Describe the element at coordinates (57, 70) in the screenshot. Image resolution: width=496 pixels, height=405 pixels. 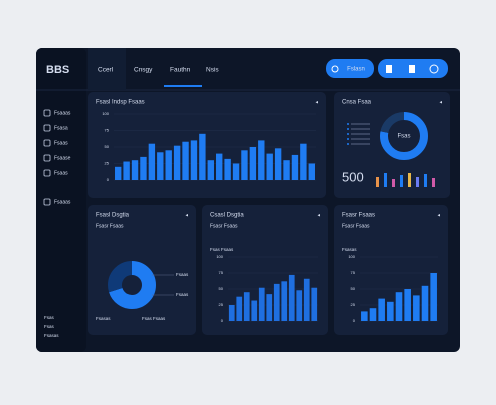
I see `logo: BBS` at that location.